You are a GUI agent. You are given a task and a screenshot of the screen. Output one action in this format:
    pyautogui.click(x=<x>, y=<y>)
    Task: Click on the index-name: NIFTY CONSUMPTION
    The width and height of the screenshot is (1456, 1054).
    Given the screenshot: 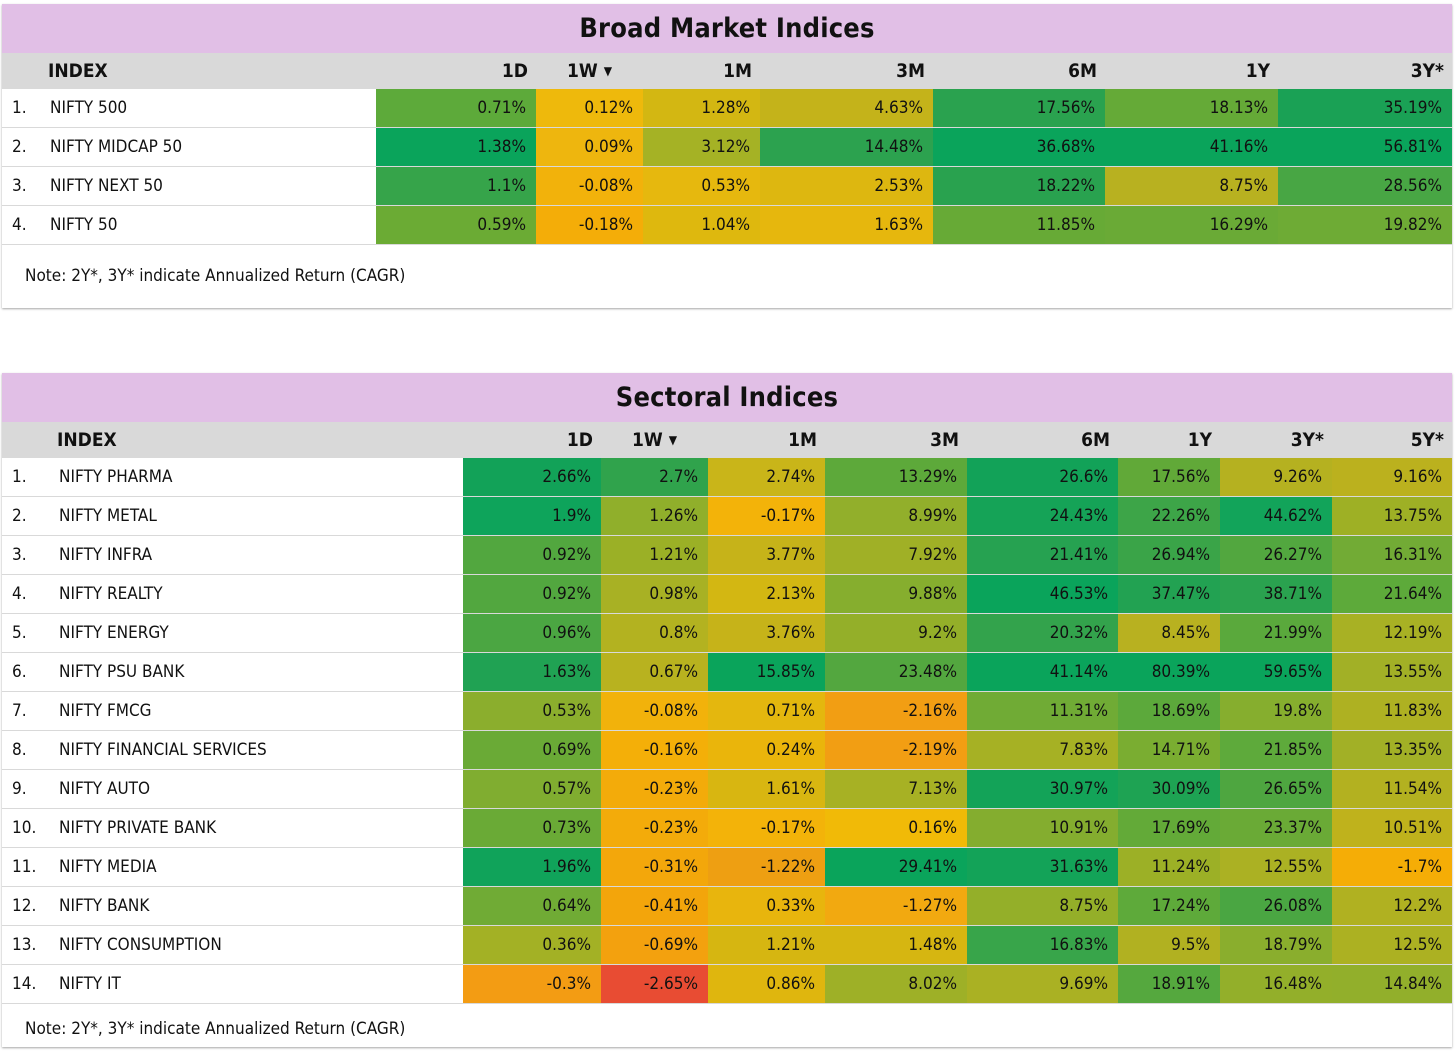 What is the action you would take?
    pyautogui.click(x=256, y=945)
    